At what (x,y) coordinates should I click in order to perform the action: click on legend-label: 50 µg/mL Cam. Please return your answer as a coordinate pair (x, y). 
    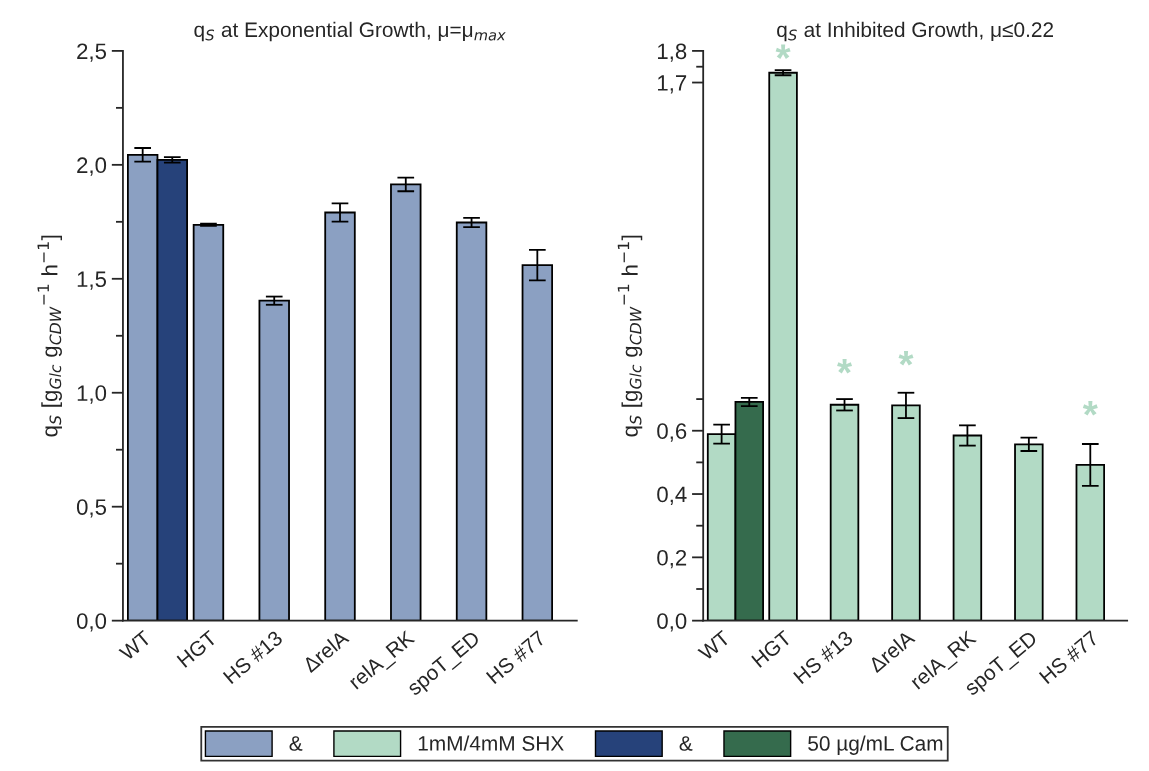
    Looking at the image, I should click on (875, 745).